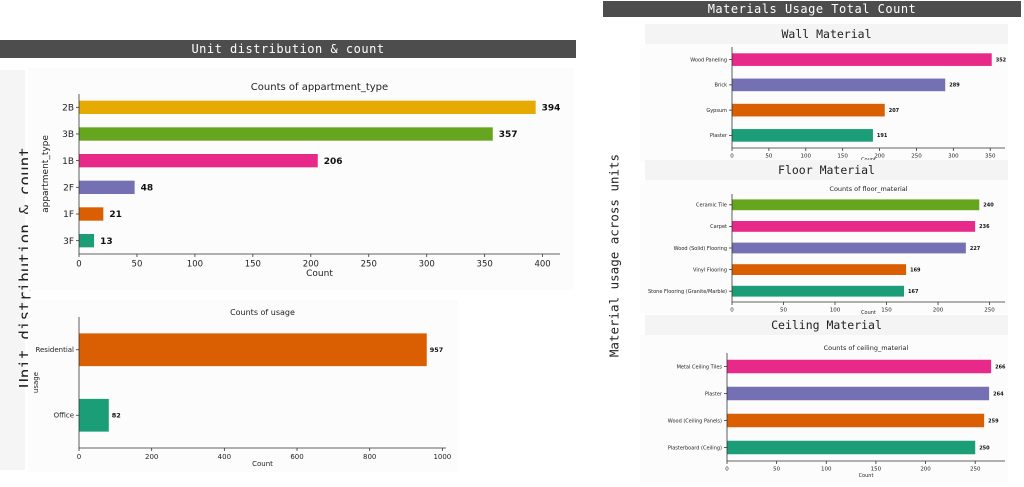 This screenshot has width=1024, height=487. I want to click on category-label: Office, so click(64, 416).